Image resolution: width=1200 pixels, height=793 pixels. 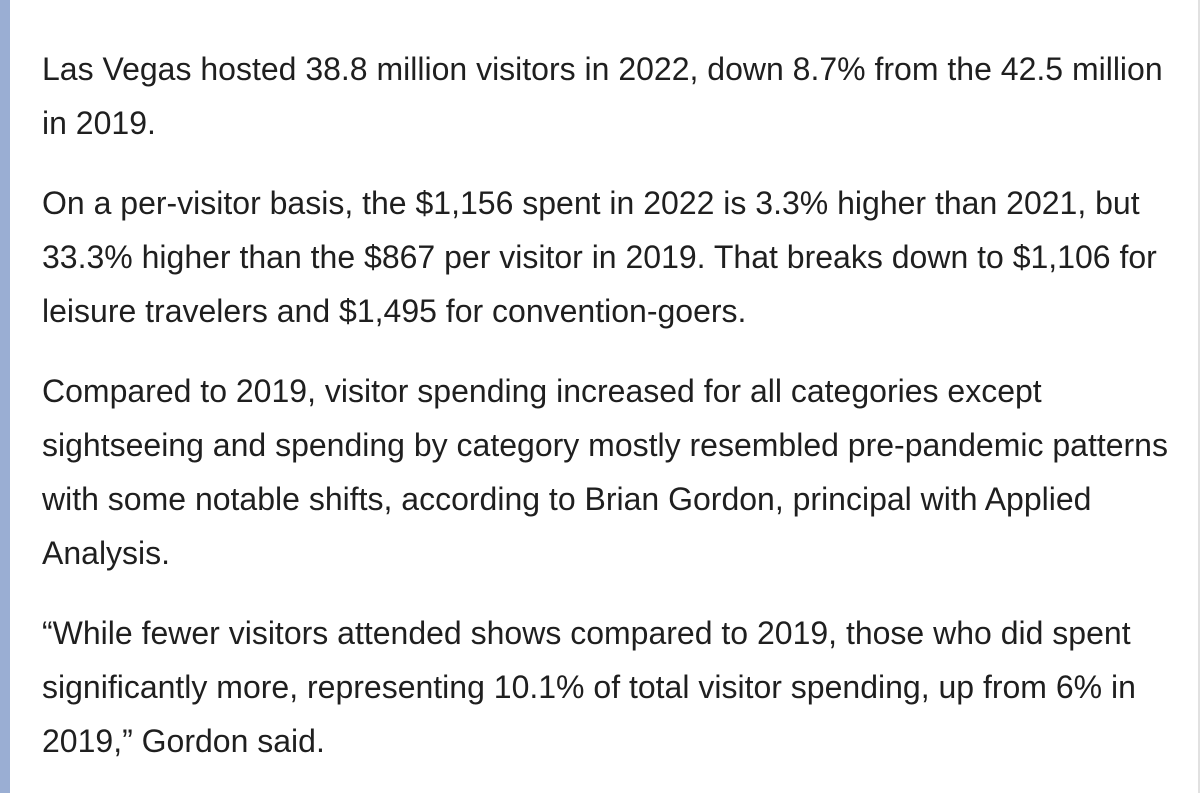 What do you see at coordinates (1199, 396) in the screenshot?
I see `right-edge-border` at bounding box center [1199, 396].